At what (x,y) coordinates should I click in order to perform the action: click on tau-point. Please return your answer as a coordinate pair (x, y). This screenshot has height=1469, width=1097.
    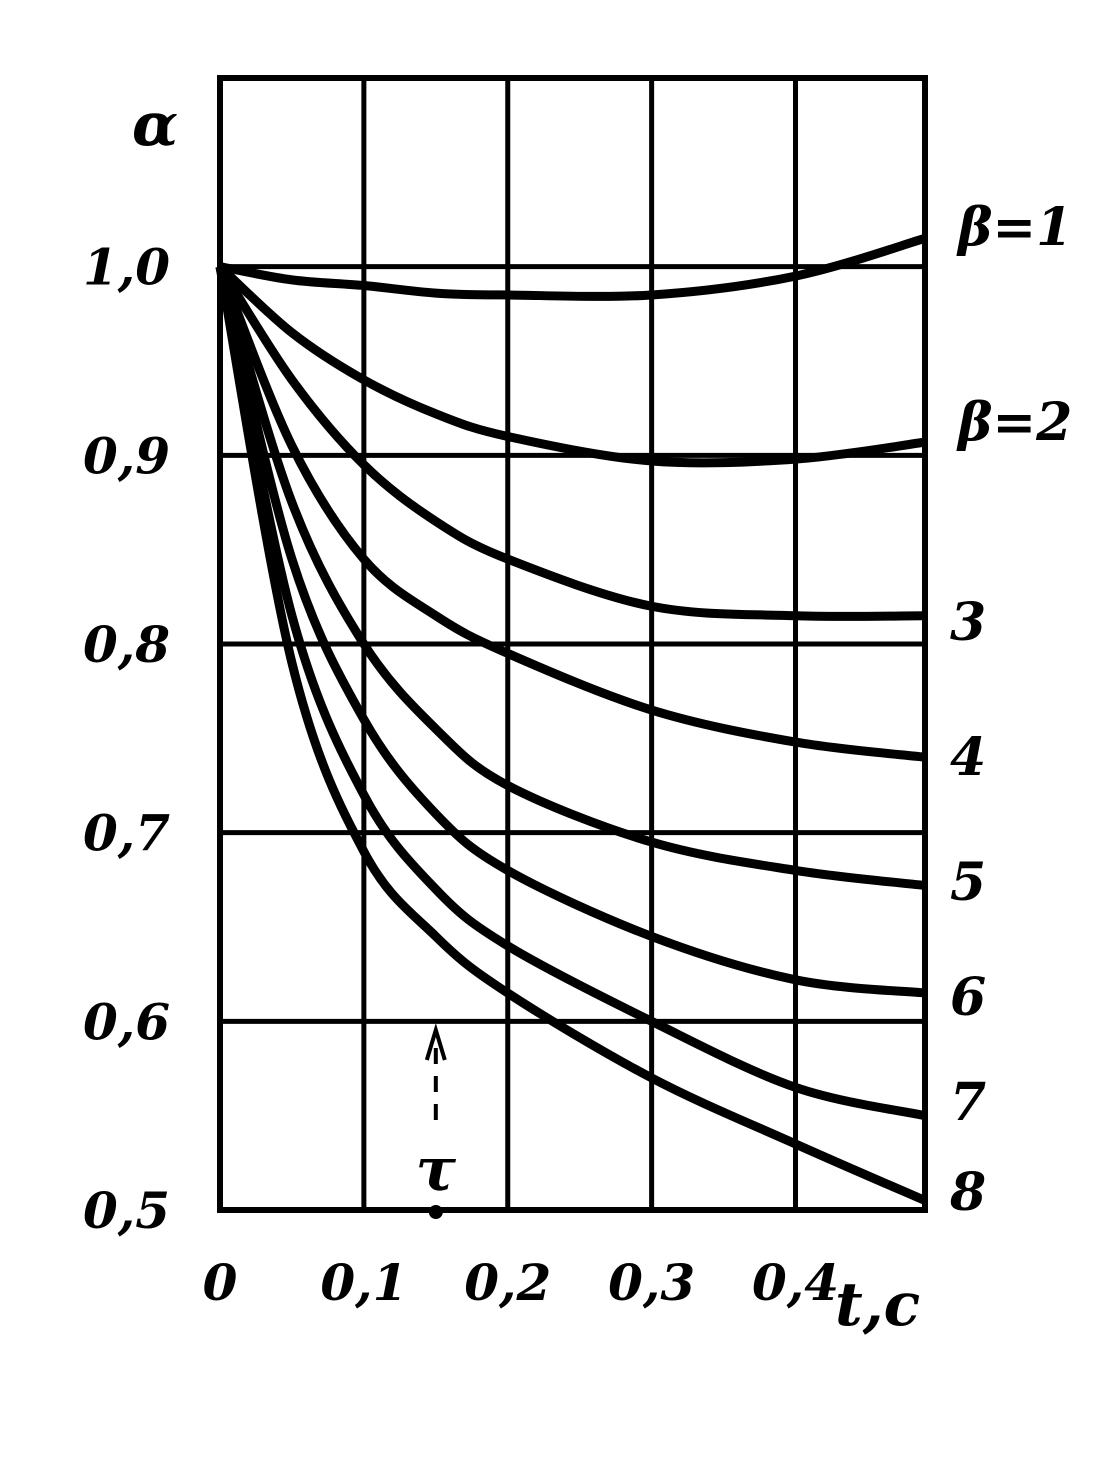
    Looking at the image, I should click on (435, 1212).